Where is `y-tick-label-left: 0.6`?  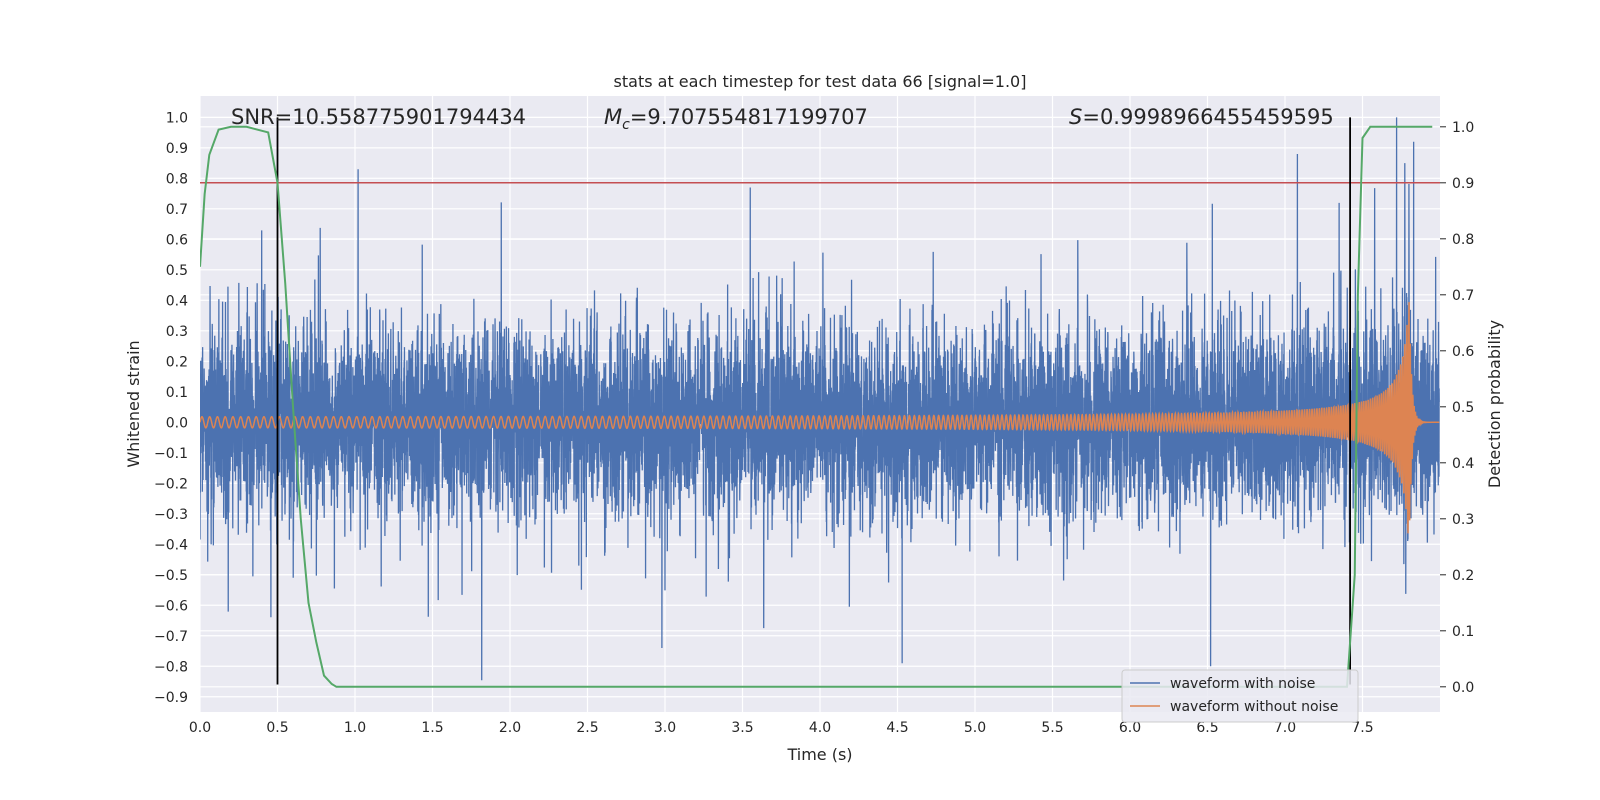
y-tick-label-left: 0.6 is located at coordinates (177, 240).